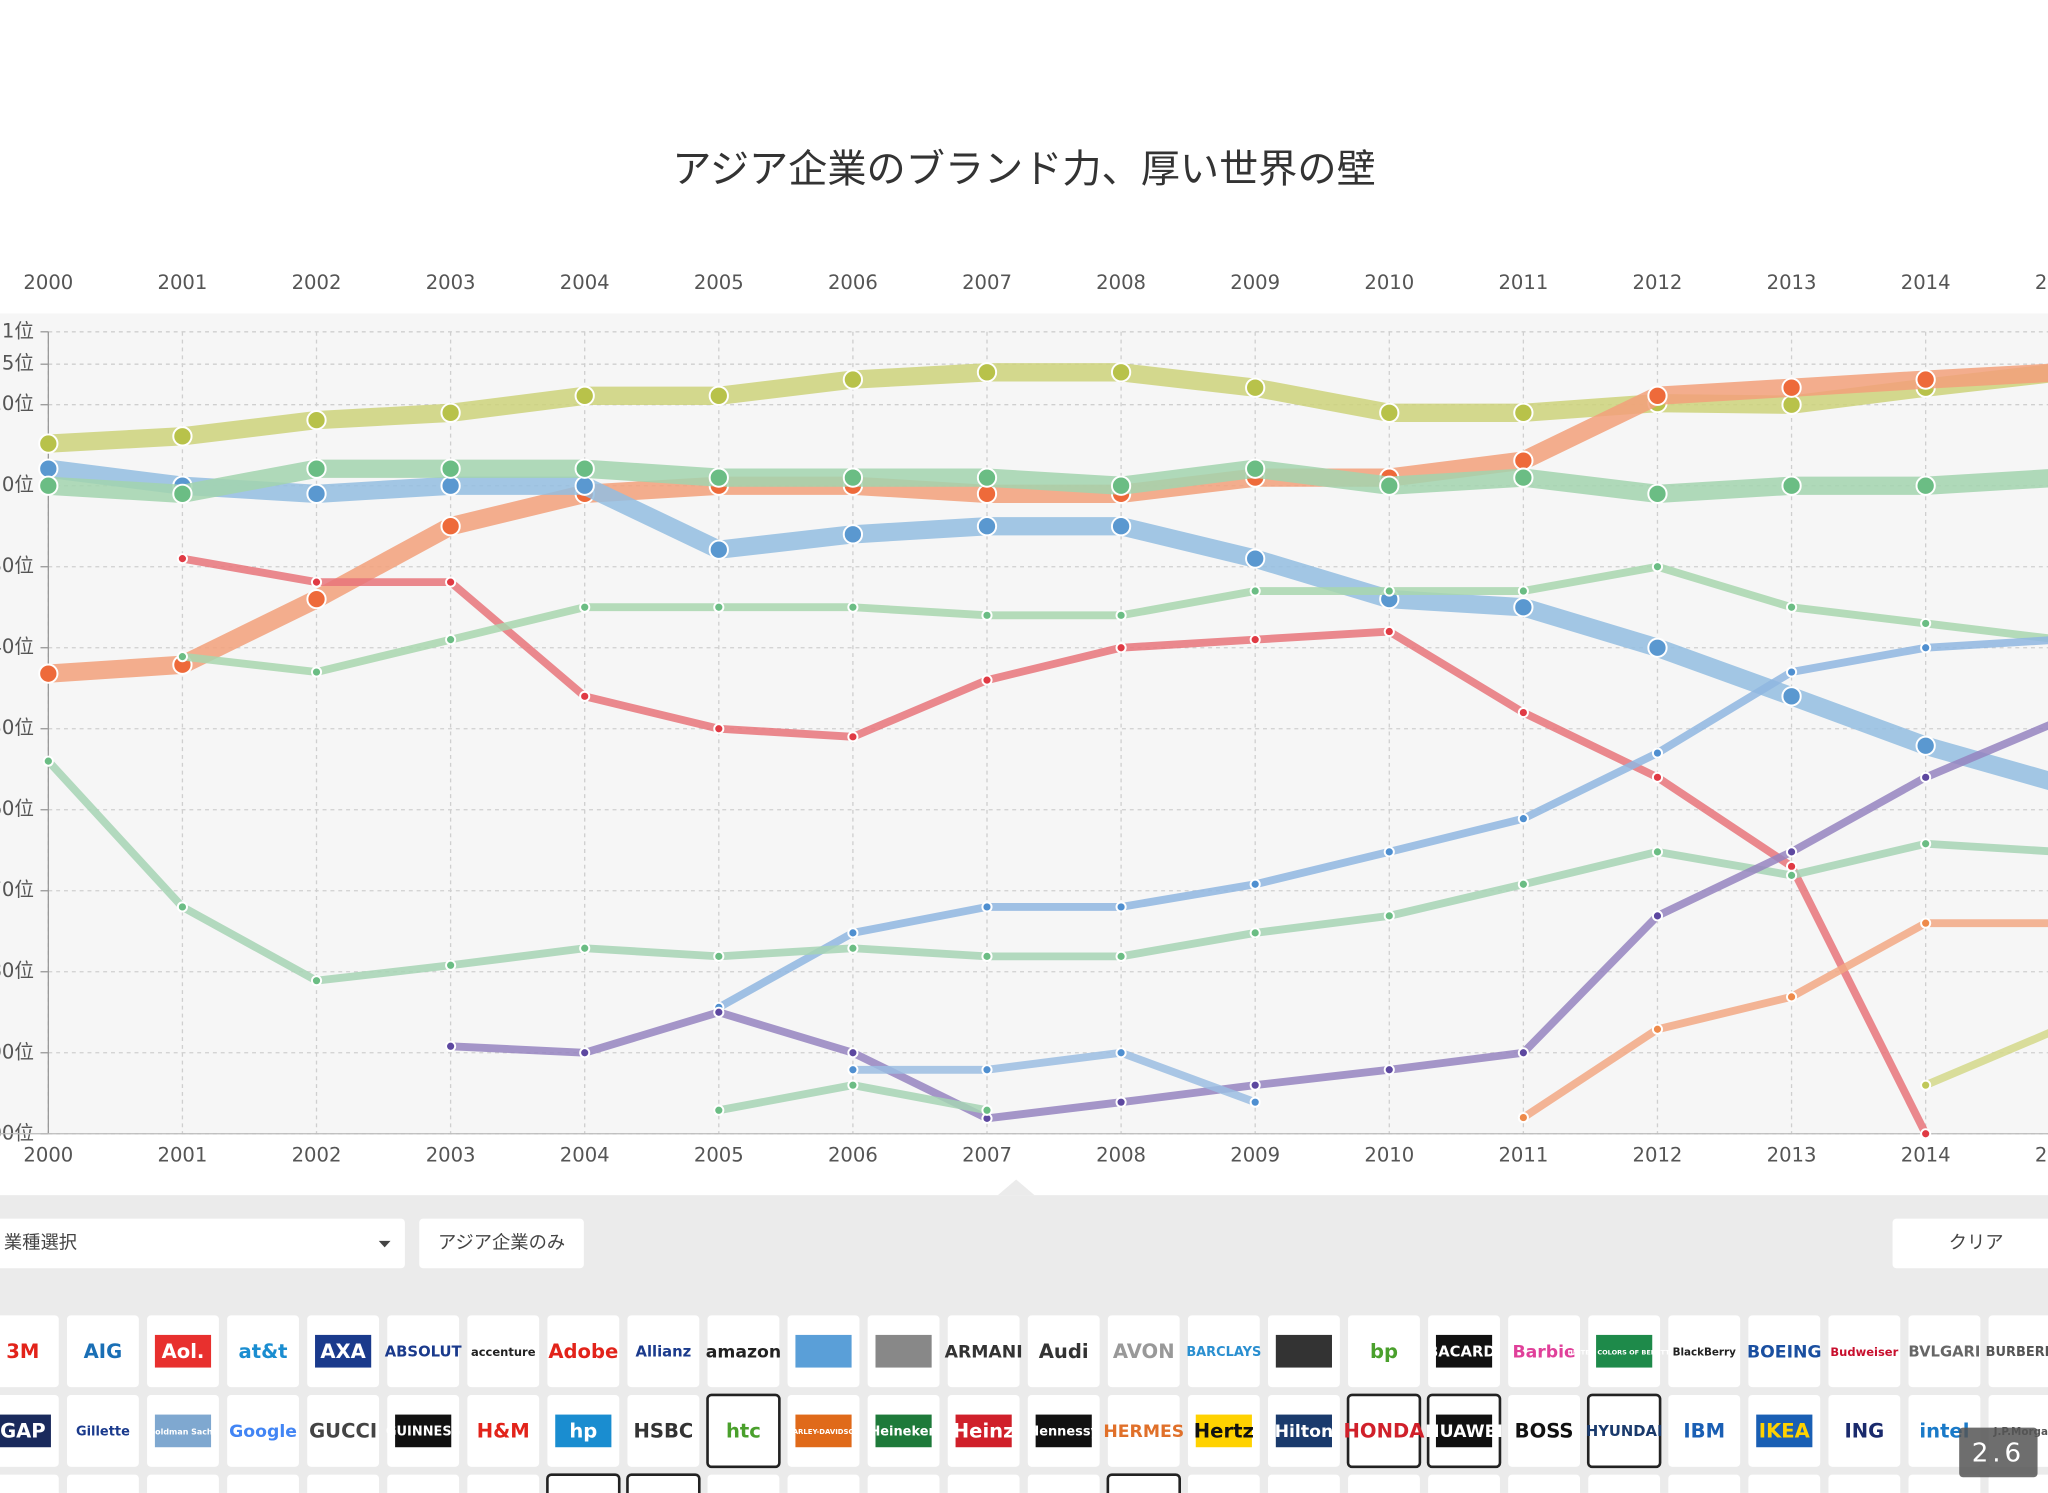  I want to click on logo-label: bp, so click(1384, 1351).